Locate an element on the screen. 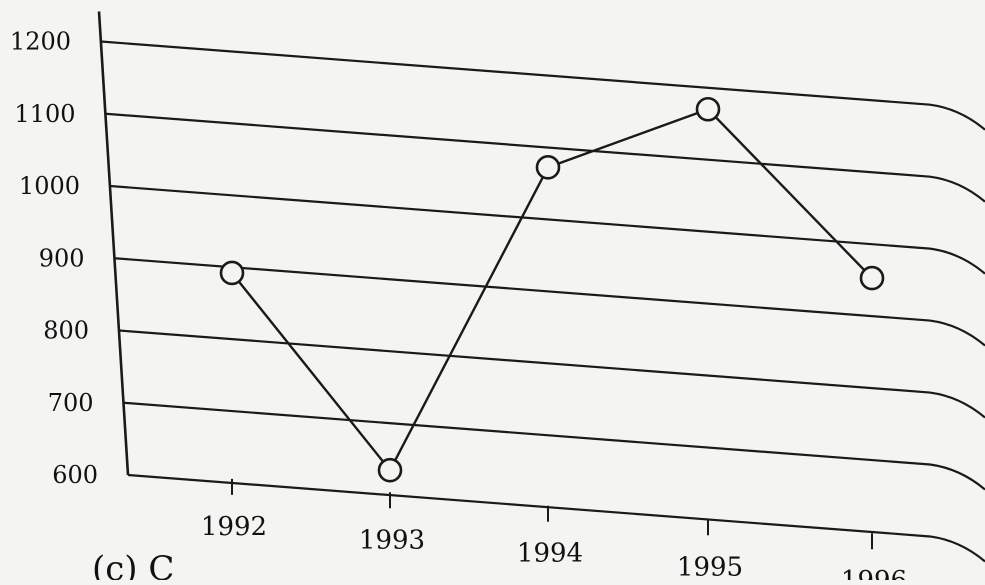 Image resolution: width=985 pixels, height=585 pixels. data-point-1995 is located at coordinates (708, 109).